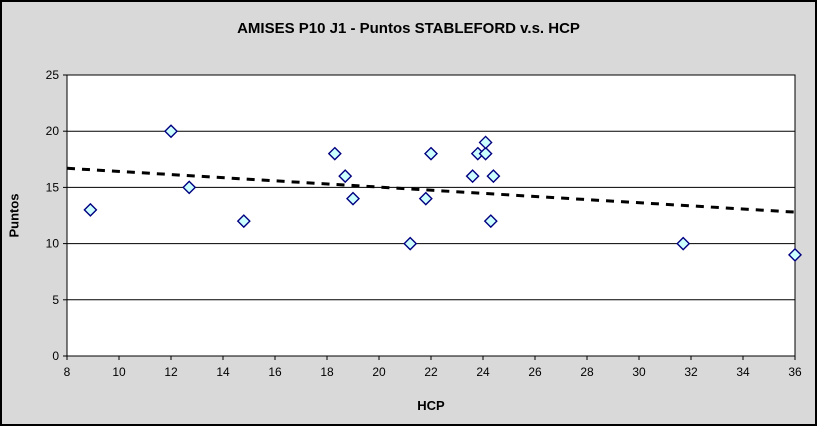 Image resolution: width=817 pixels, height=426 pixels. Describe the element at coordinates (275, 372) in the screenshot. I see `x-tick-label-16: 16` at that location.